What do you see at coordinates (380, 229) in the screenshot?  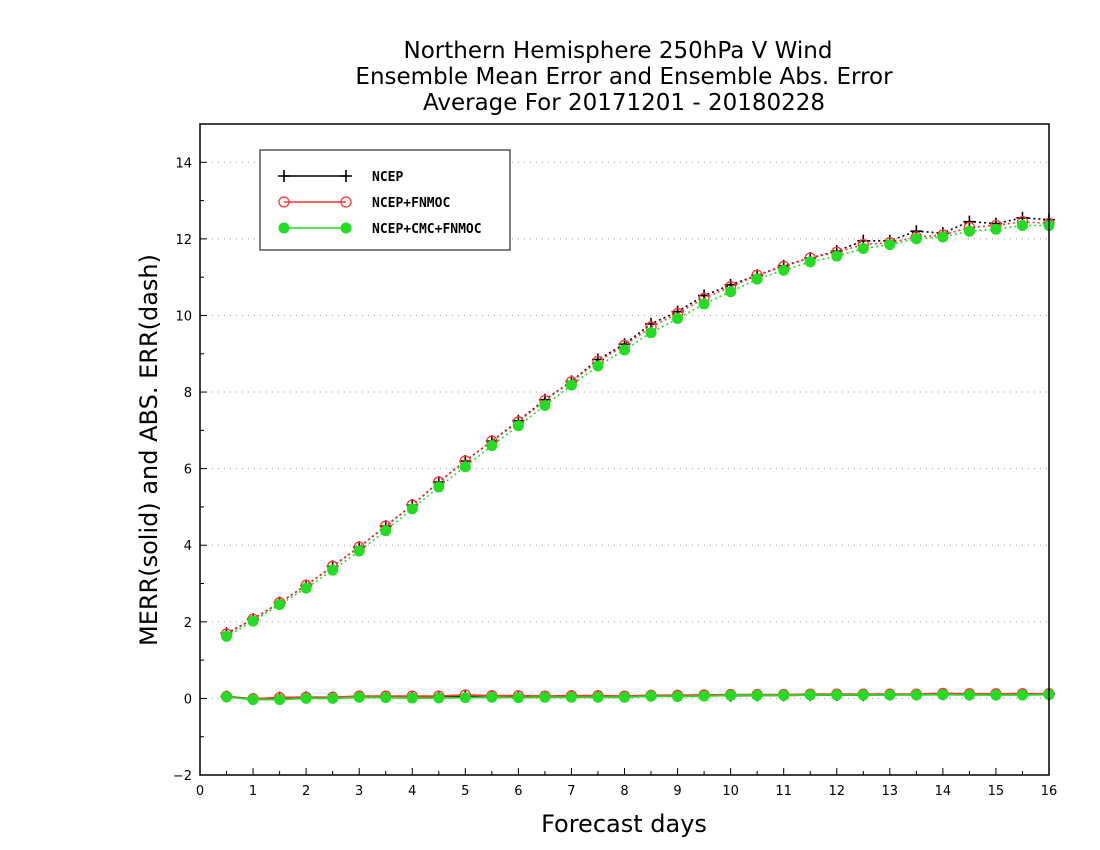 I see `legend-item: NCEP+CMC+FNMOC` at bounding box center [380, 229].